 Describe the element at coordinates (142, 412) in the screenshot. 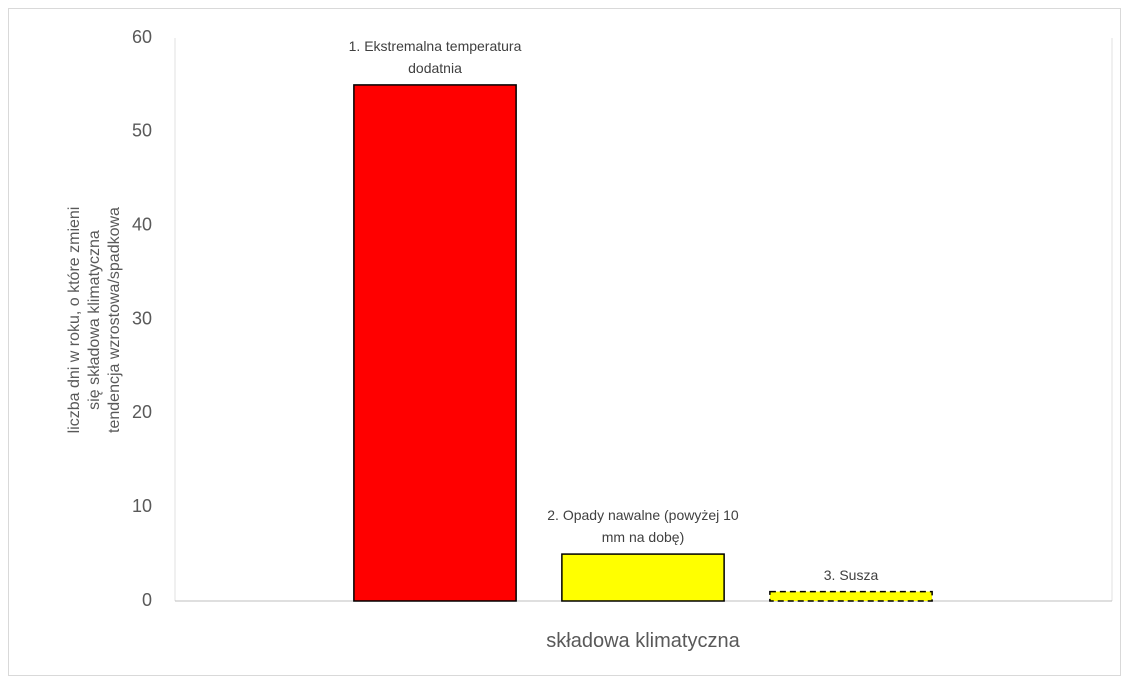

I see `y-tick-label: 20` at that location.